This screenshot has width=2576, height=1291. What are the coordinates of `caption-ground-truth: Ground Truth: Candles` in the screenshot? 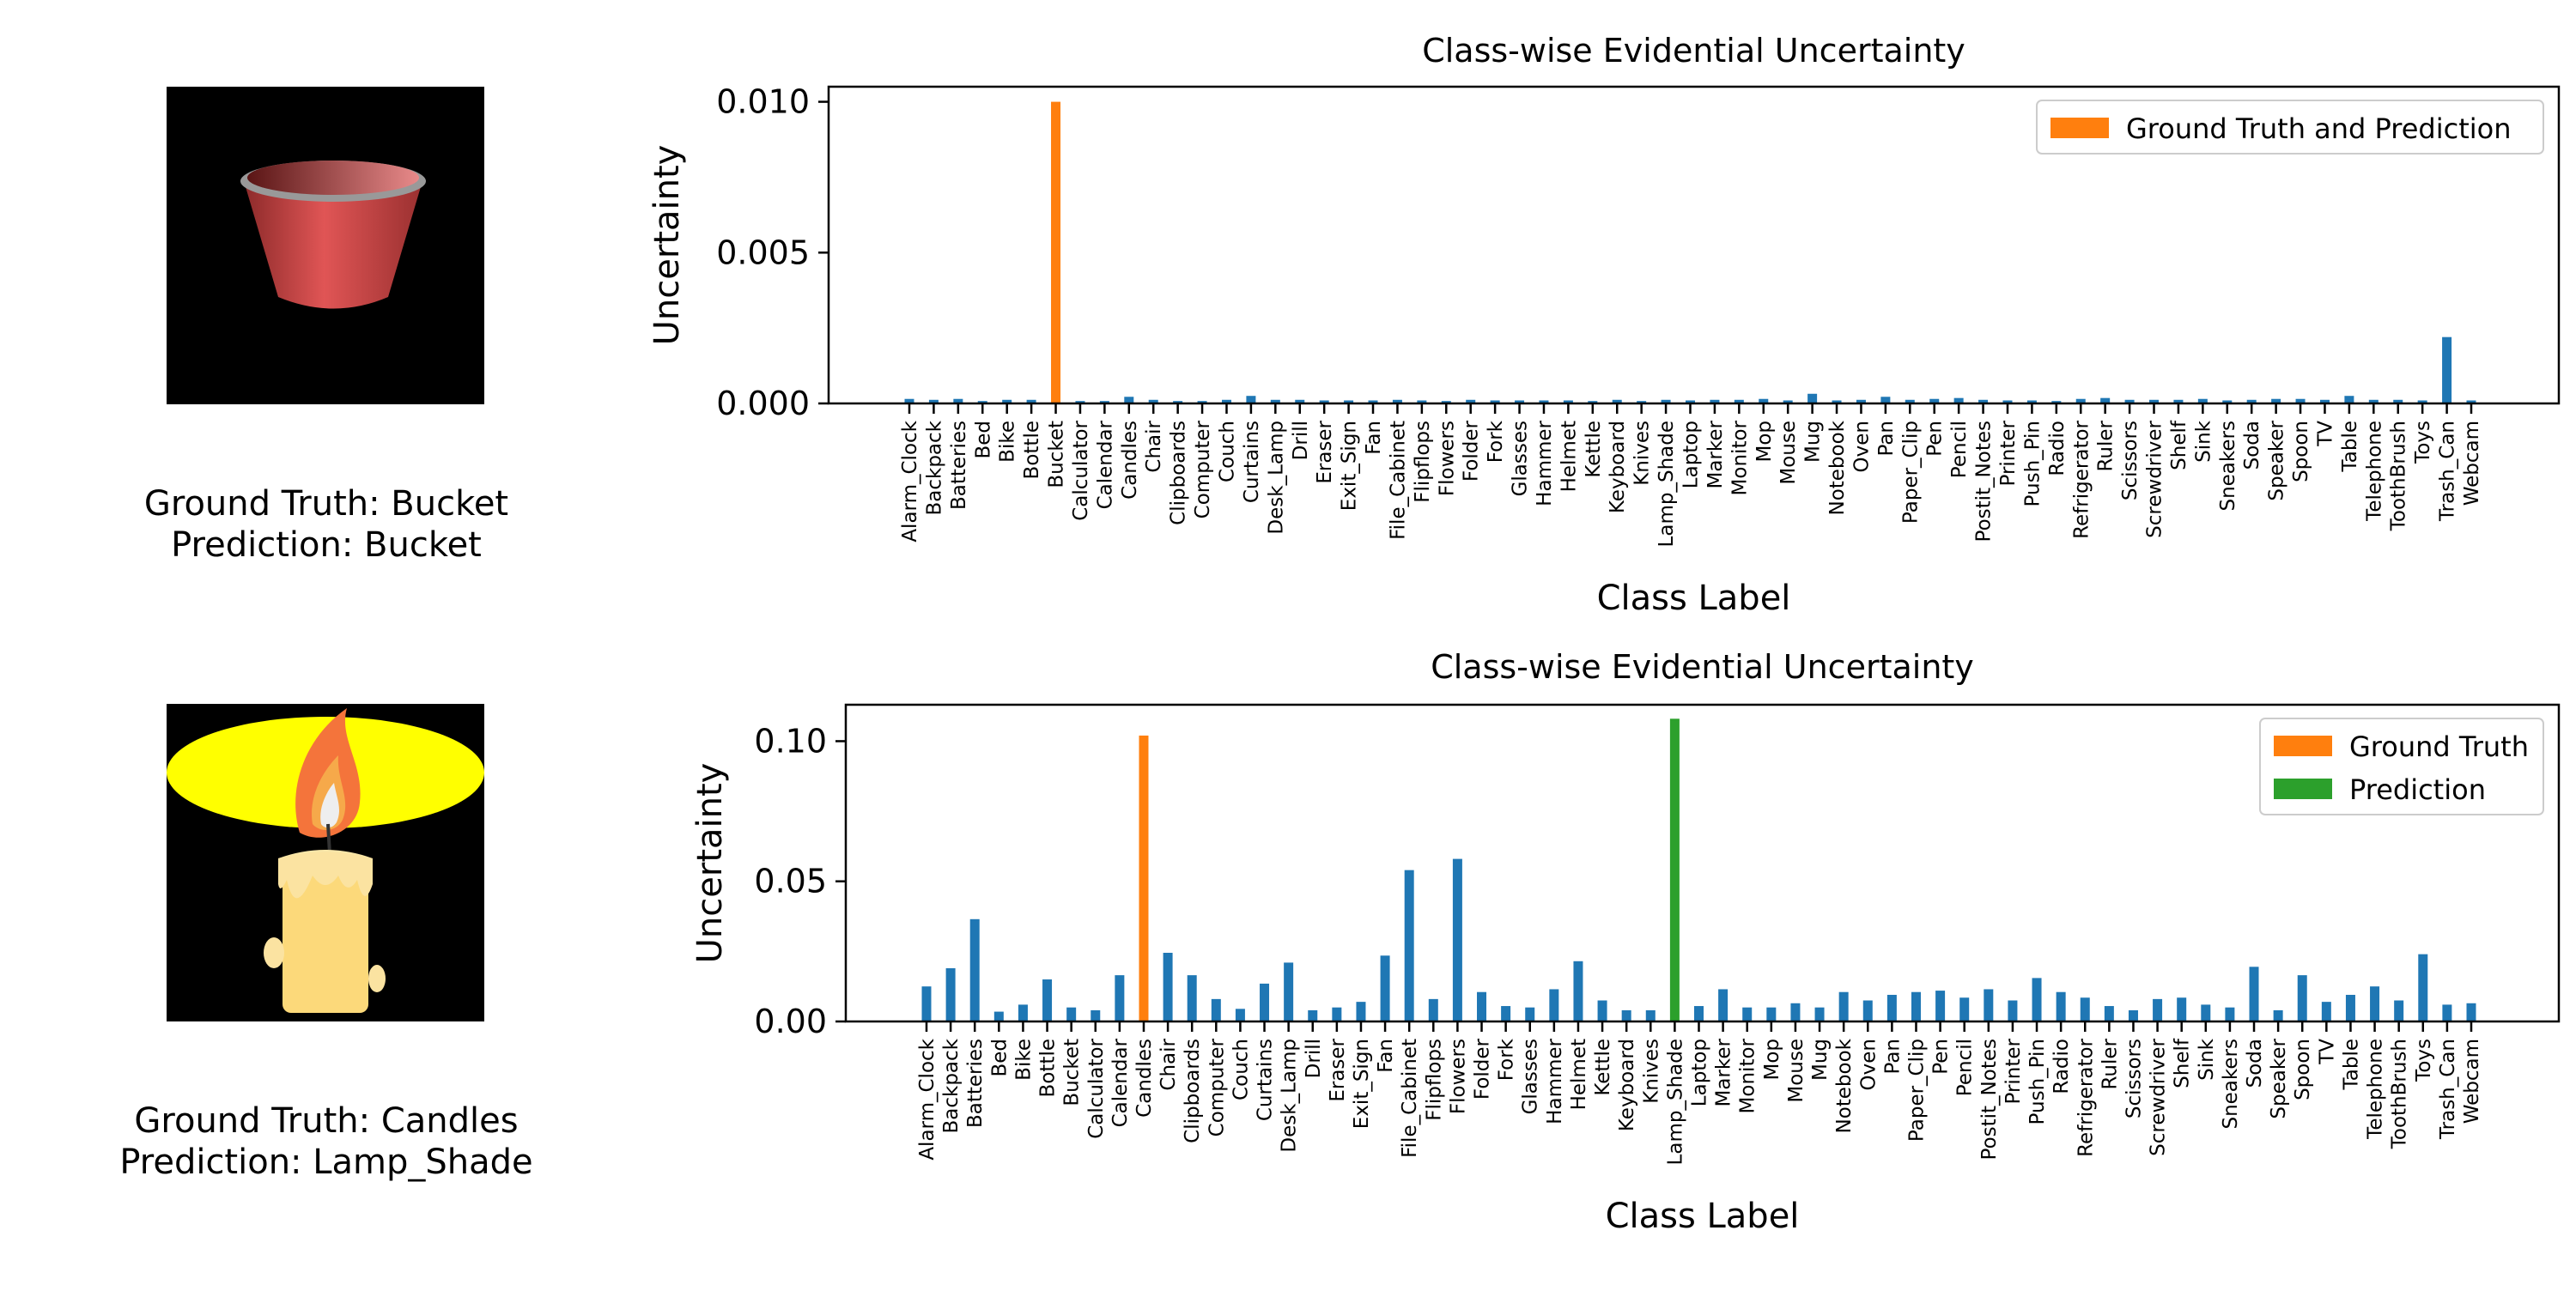 It's located at (326, 1121).